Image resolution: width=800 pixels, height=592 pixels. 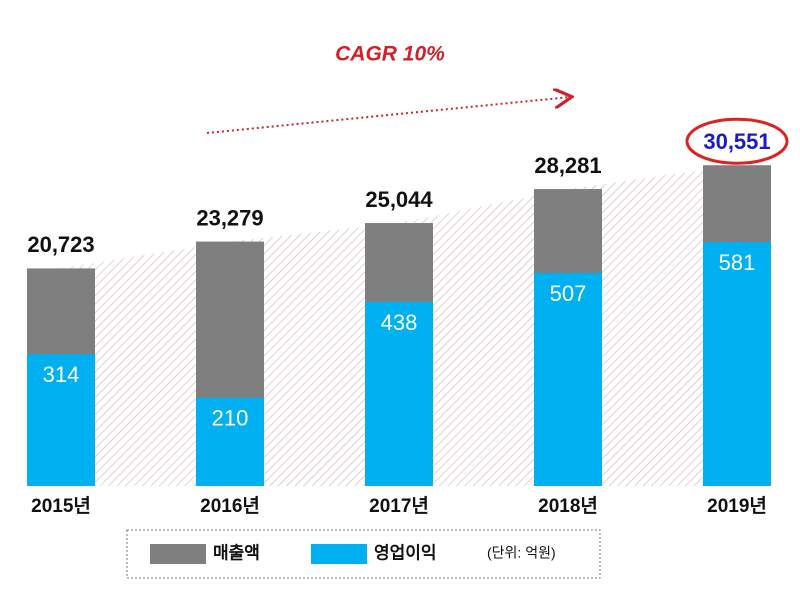 What do you see at coordinates (230, 418) in the screenshot?
I see `profit-label: 210` at bounding box center [230, 418].